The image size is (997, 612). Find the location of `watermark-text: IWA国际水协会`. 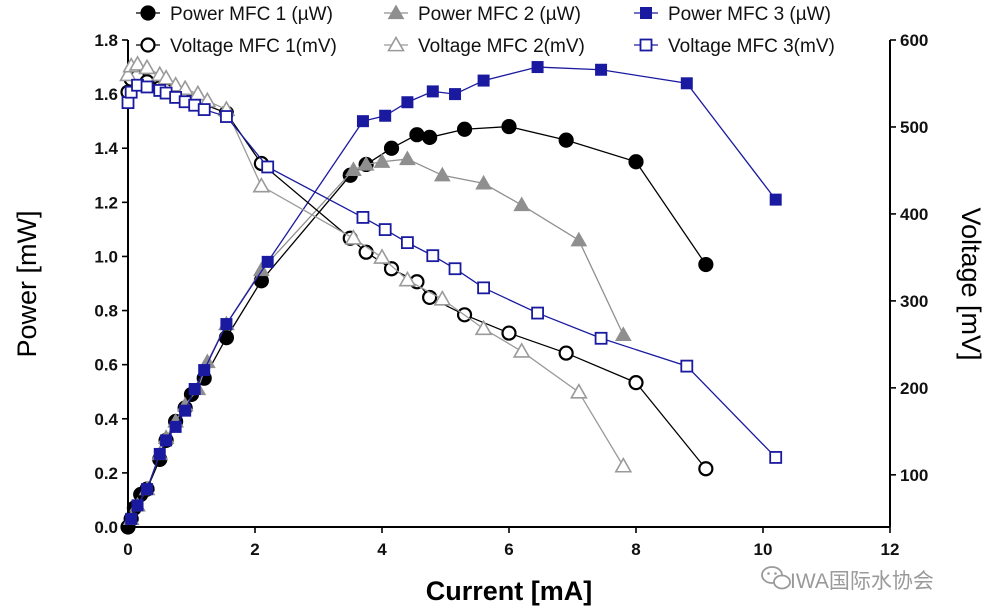

watermark-text: IWA国际水协会 is located at coordinates (862, 581).